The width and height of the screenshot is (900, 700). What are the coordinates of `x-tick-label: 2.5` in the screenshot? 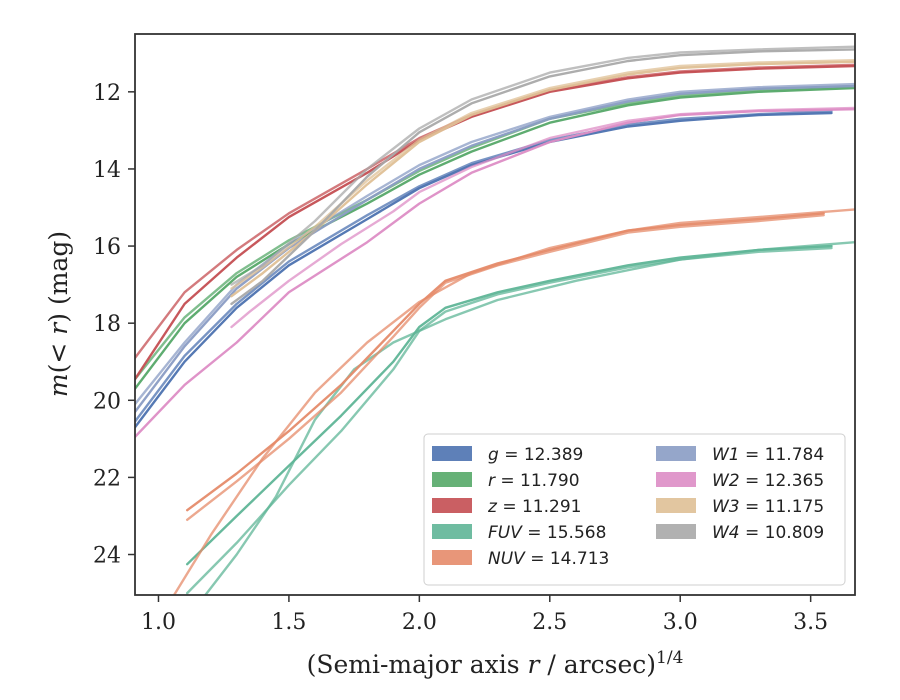 It's located at (549, 622).